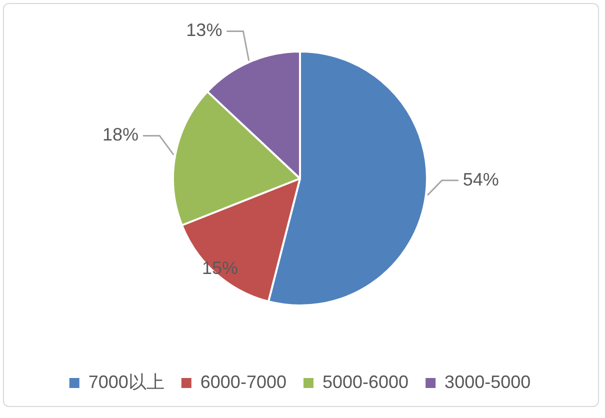  I want to click on legend-label: 5000-6000, so click(365, 382).